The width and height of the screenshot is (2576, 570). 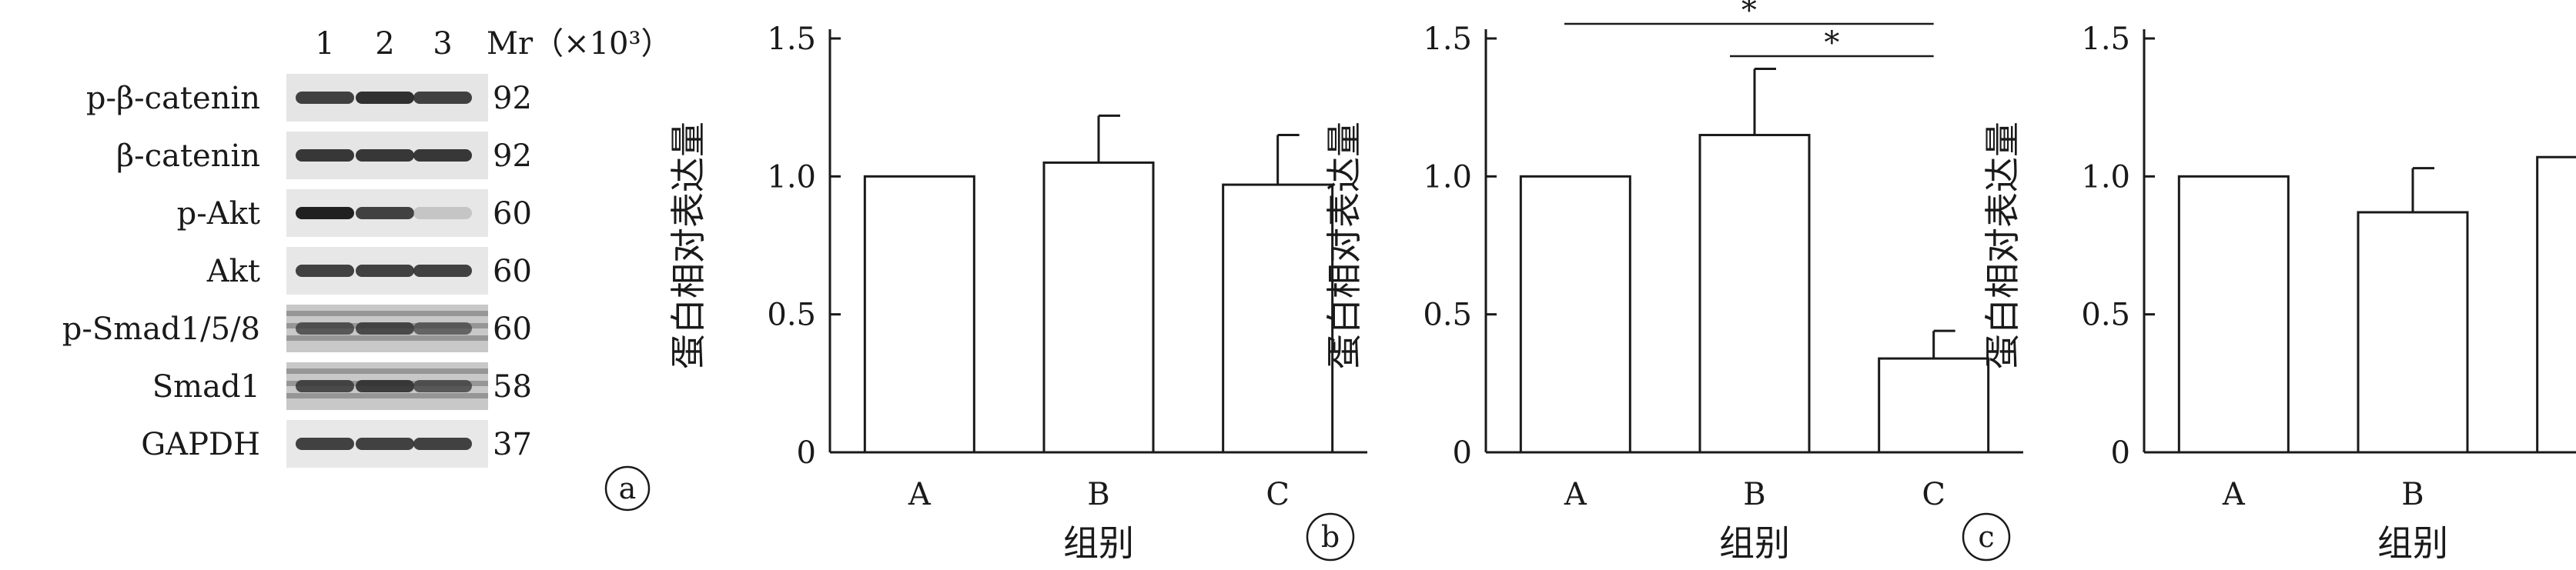 I want to click on lane-label-1: 1, so click(x=325, y=44).